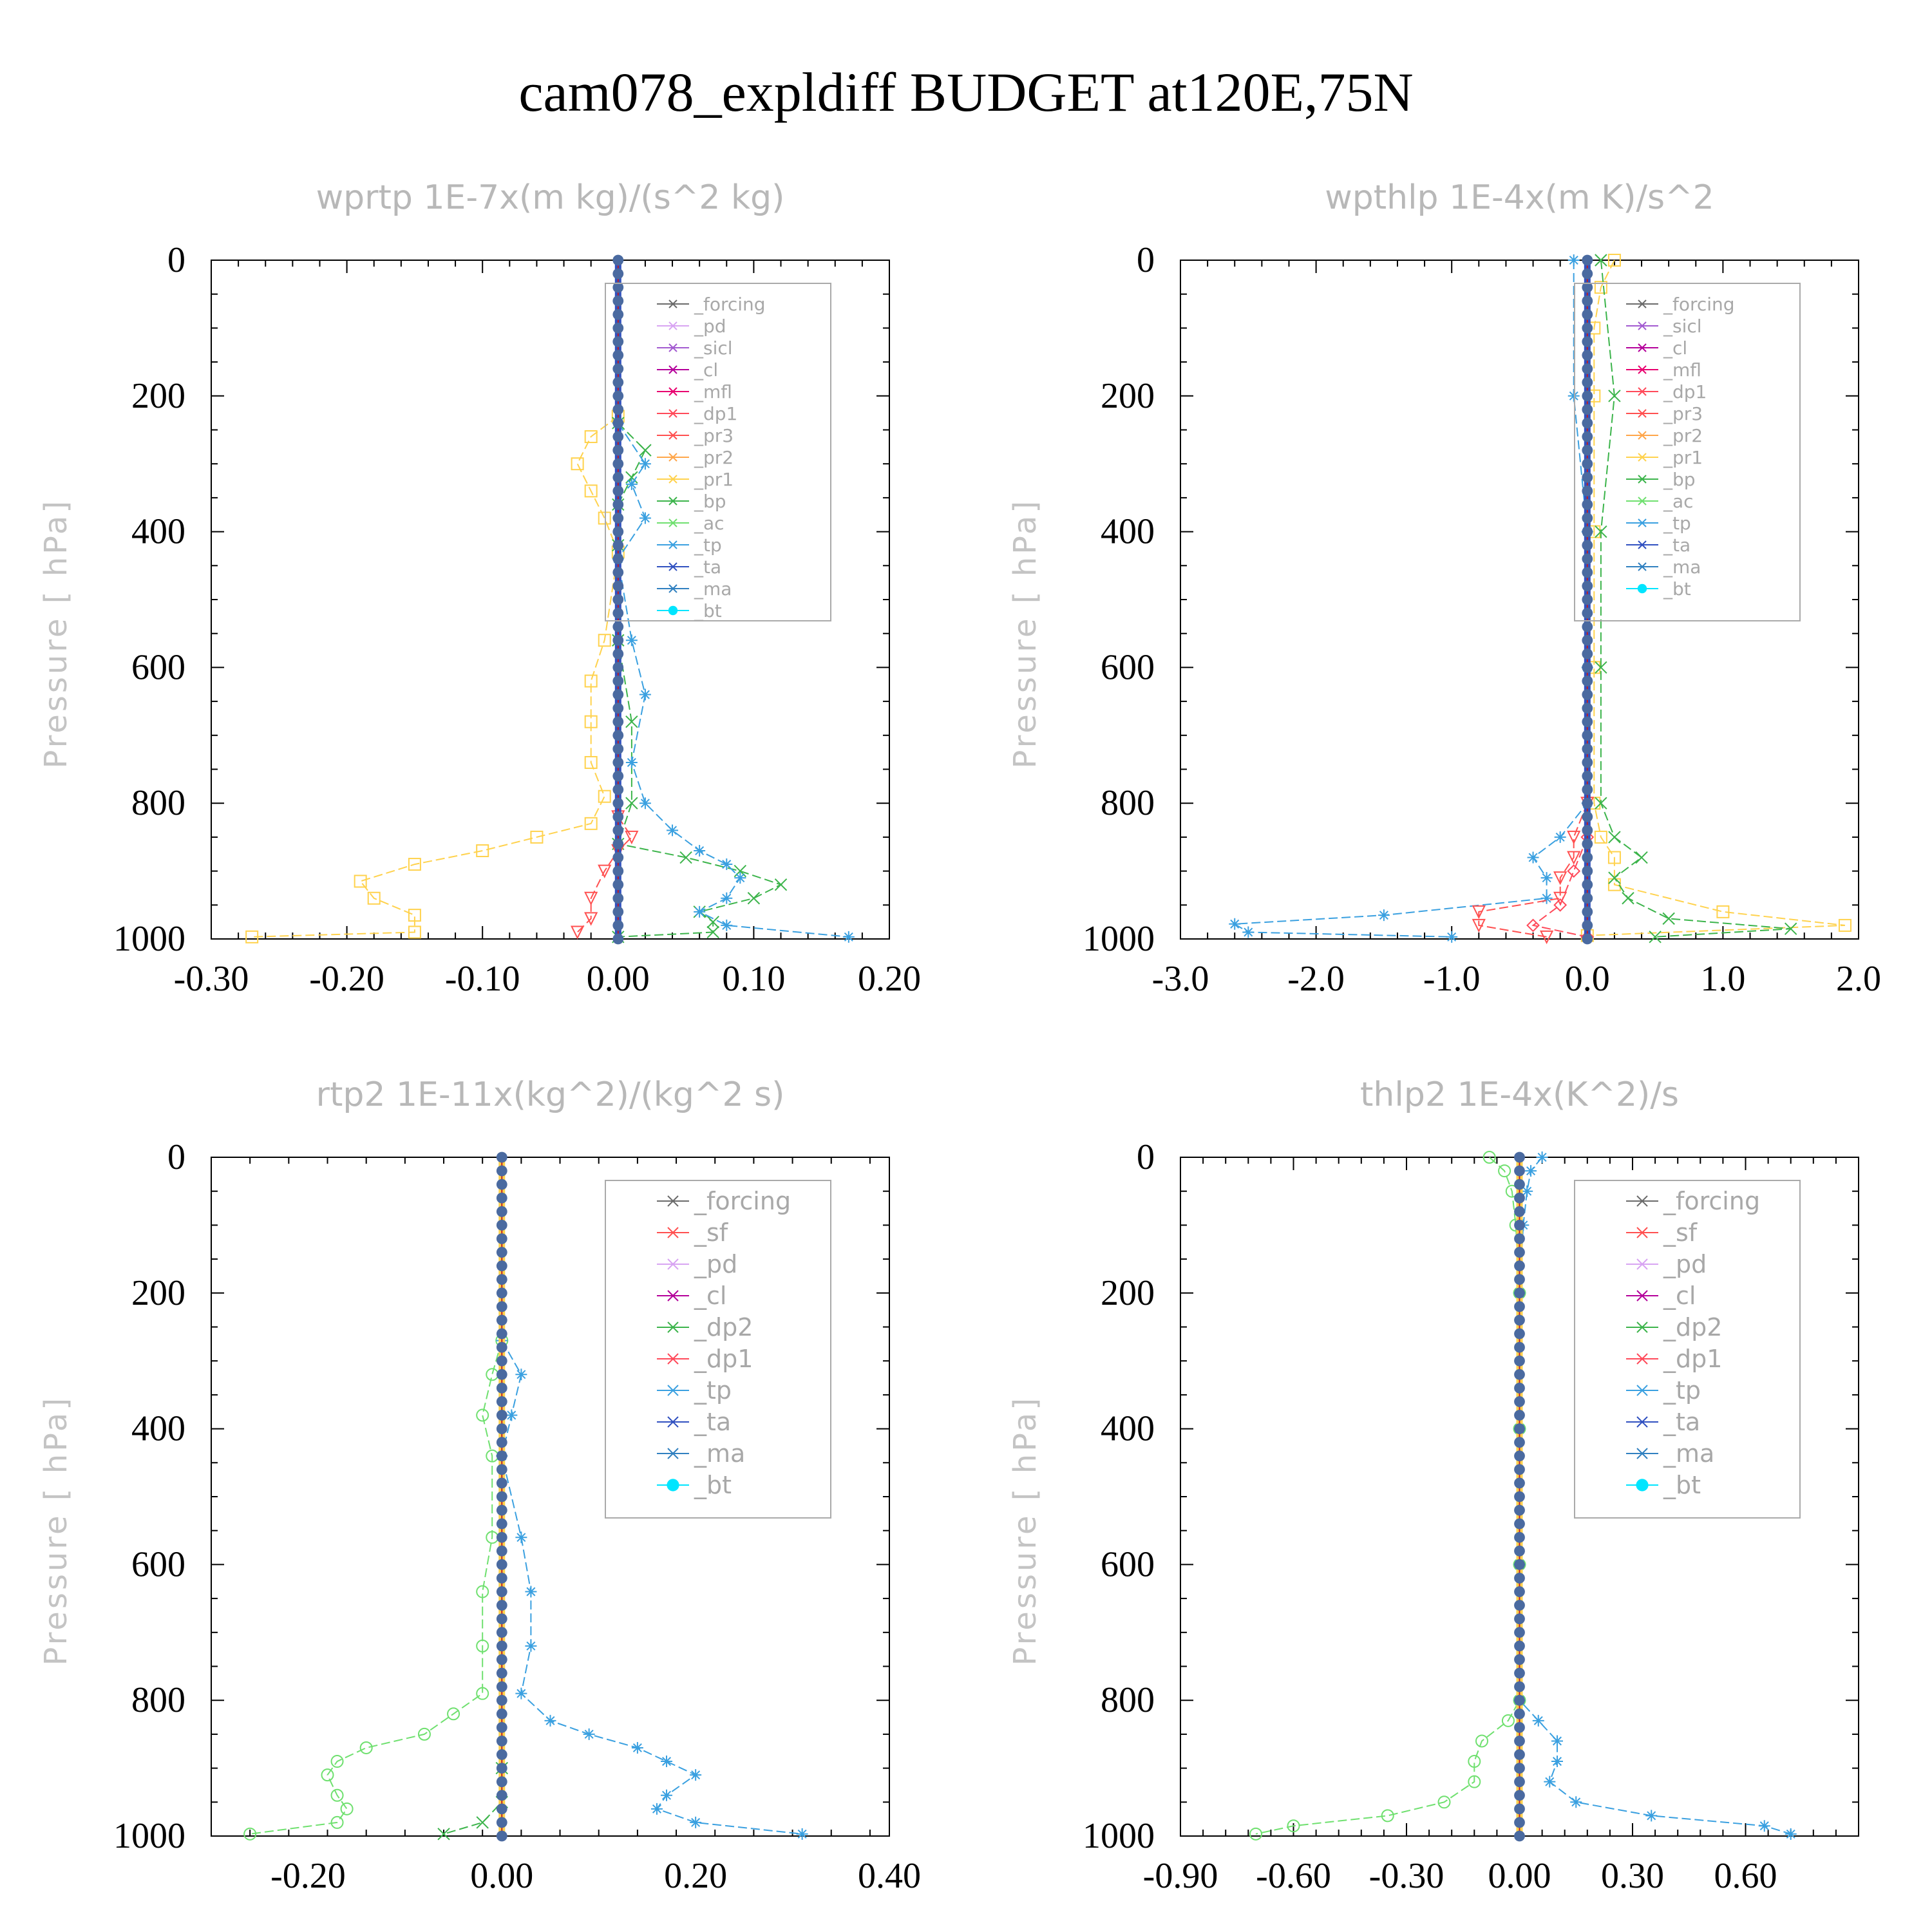 This screenshot has width=1932, height=1932. What do you see at coordinates (482, 979) in the screenshot?
I see `x-tick-label: -0.10` at bounding box center [482, 979].